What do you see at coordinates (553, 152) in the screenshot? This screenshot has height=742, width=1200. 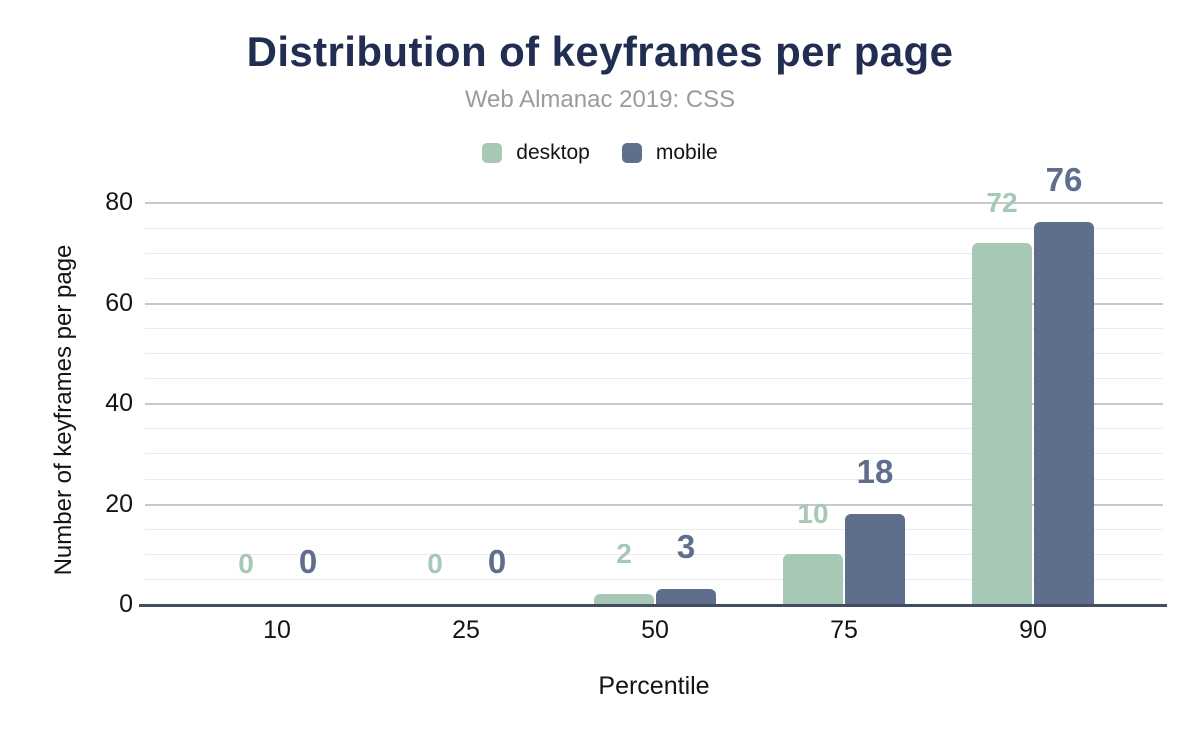 I see `legend-label-desktop: desktop` at bounding box center [553, 152].